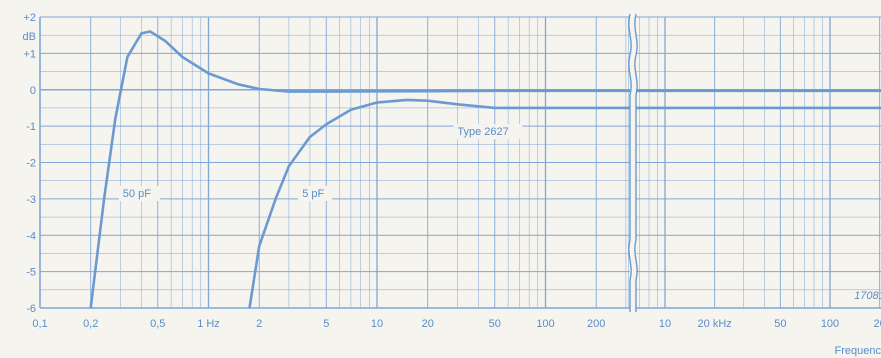  What do you see at coordinates (31, 127) in the screenshot?
I see `y-tick-label: -1` at bounding box center [31, 127].